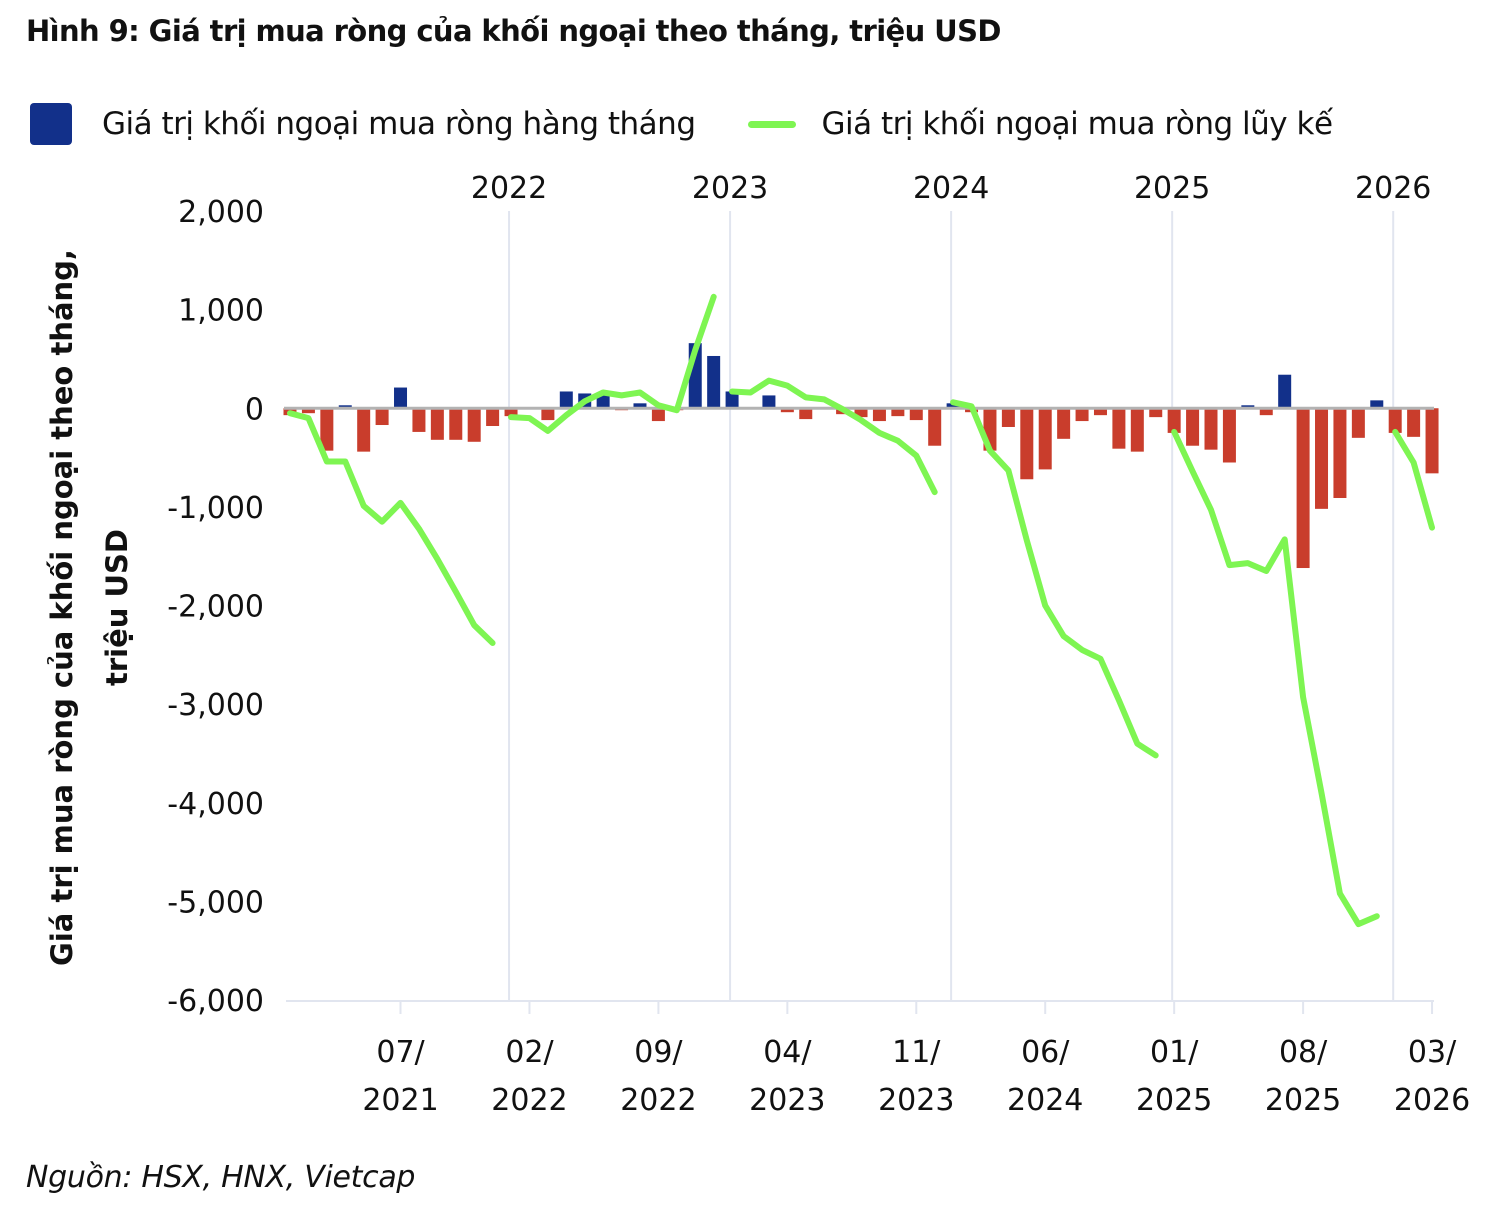 This screenshot has width=1492, height=1224. I want to click on y-tick-label: 2,000, so click(221, 212).